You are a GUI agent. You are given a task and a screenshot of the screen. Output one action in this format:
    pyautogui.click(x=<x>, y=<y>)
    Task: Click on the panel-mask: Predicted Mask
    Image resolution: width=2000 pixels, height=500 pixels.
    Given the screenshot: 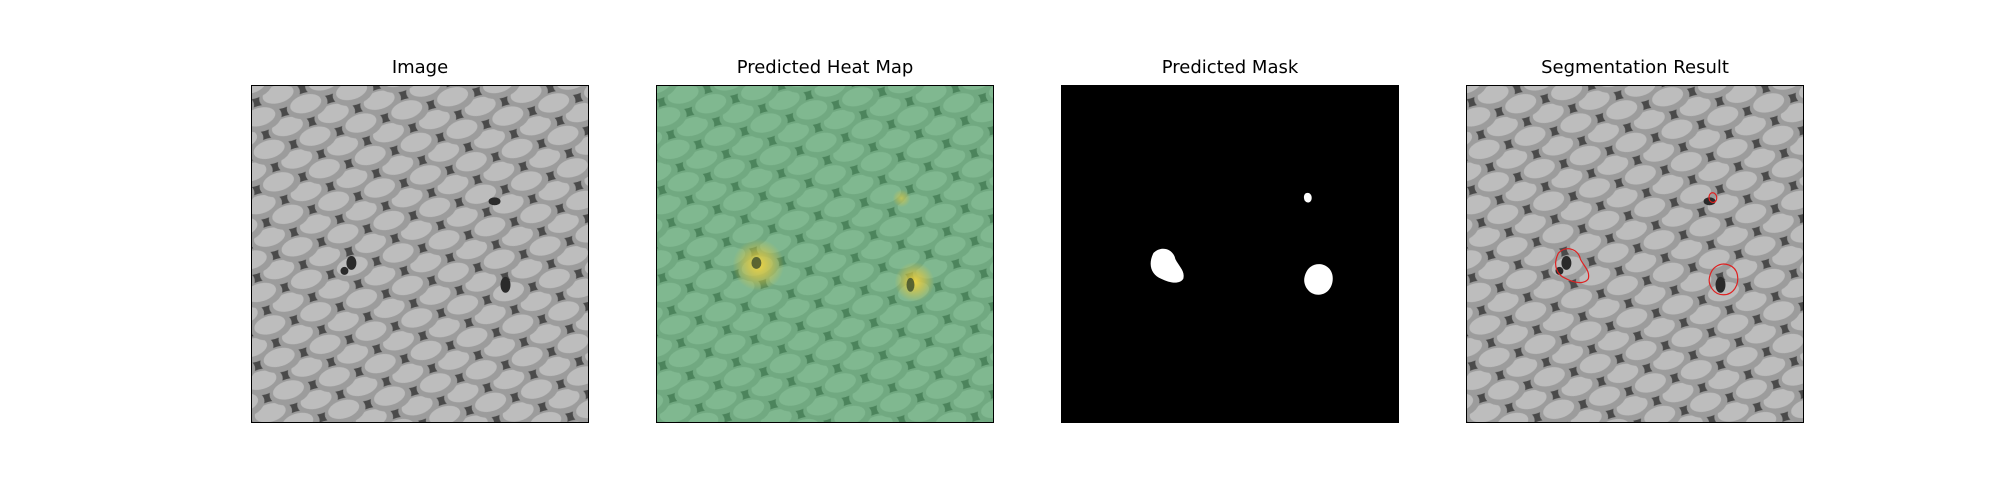 What is the action you would take?
    pyautogui.click(x=1230, y=240)
    